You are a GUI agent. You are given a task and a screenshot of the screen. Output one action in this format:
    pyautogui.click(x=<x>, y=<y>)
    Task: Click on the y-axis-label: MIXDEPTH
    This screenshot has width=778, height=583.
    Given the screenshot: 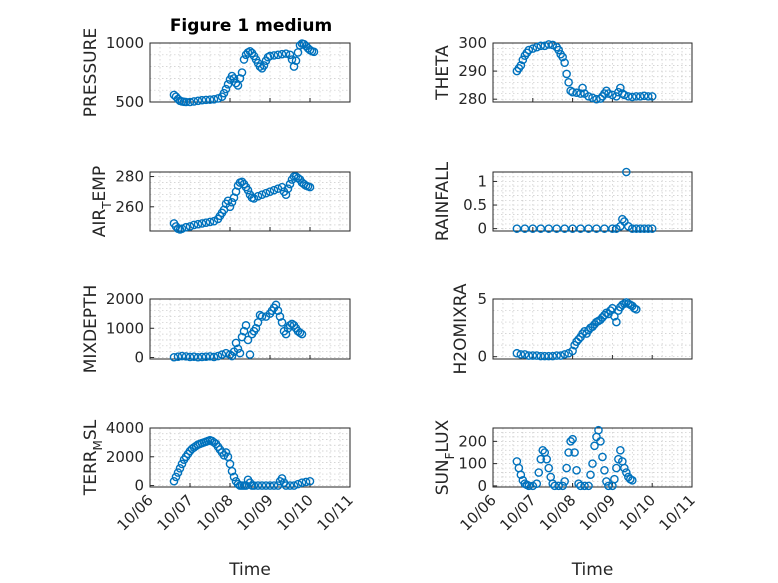 What is the action you would take?
    pyautogui.click(x=91, y=329)
    